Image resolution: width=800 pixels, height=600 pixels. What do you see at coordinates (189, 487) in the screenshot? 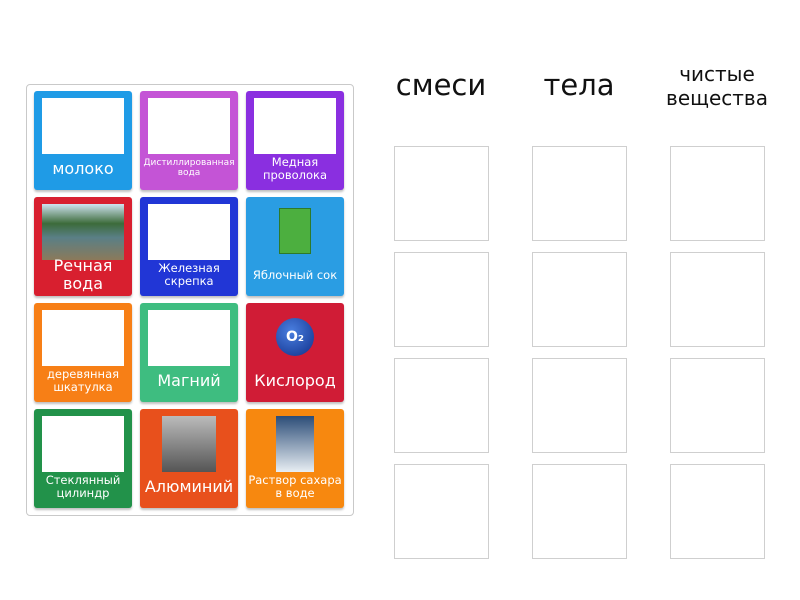
I see `card-label: Алюминий` at bounding box center [189, 487].